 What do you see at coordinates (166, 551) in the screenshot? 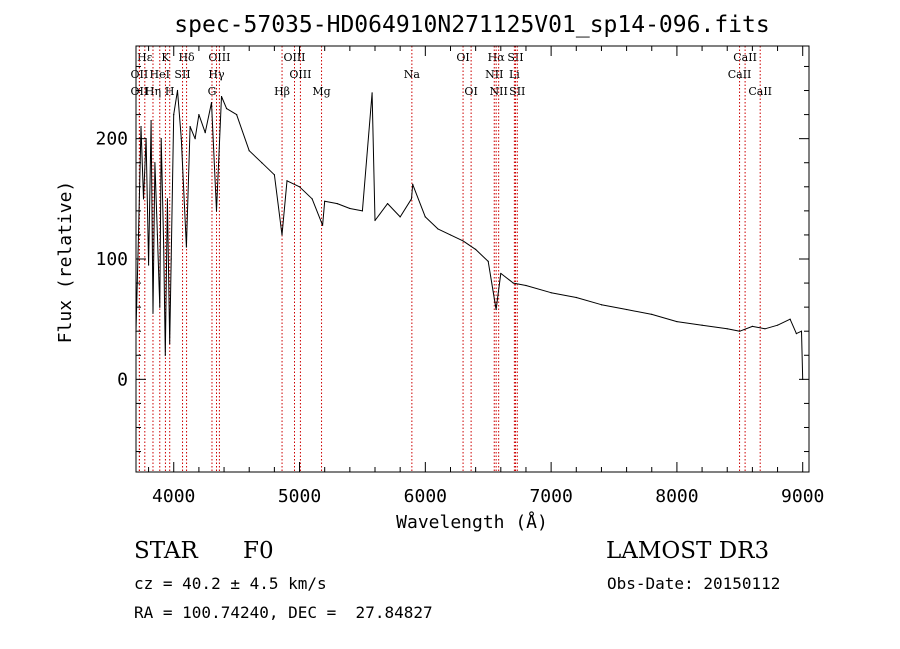
I see `object-type: STAR` at bounding box center [166, 551].